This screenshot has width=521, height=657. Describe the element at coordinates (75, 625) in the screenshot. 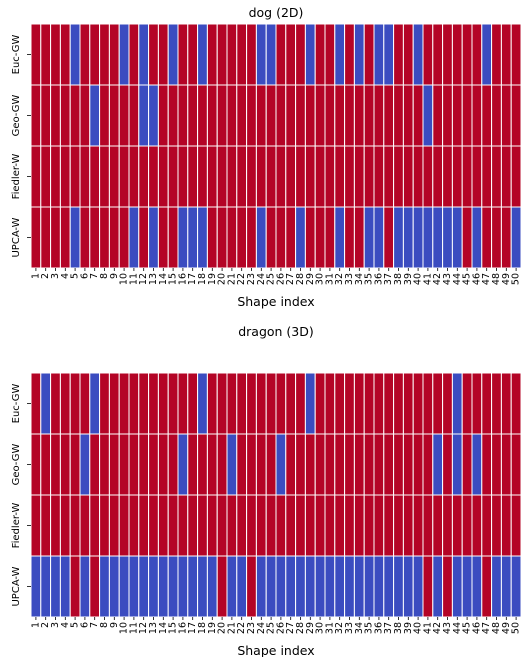

I see `x-tick-label: 5` at that location.